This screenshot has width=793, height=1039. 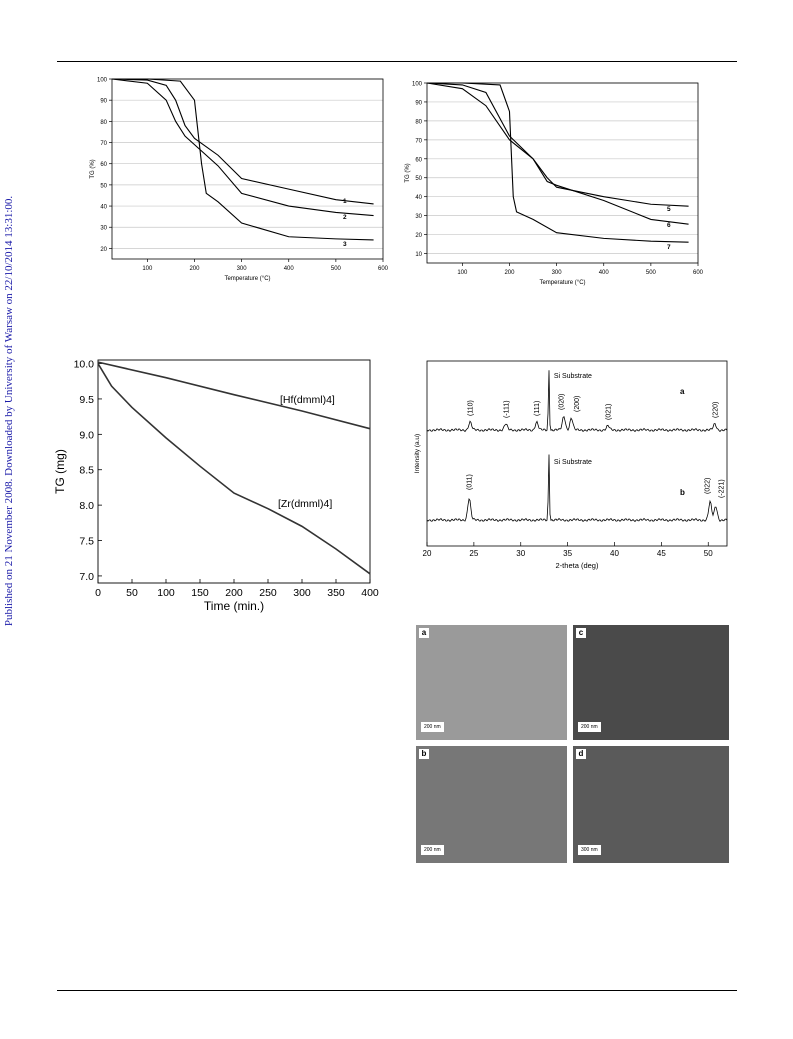 I want to click on sem-label: b, so click(x=424, y=754).